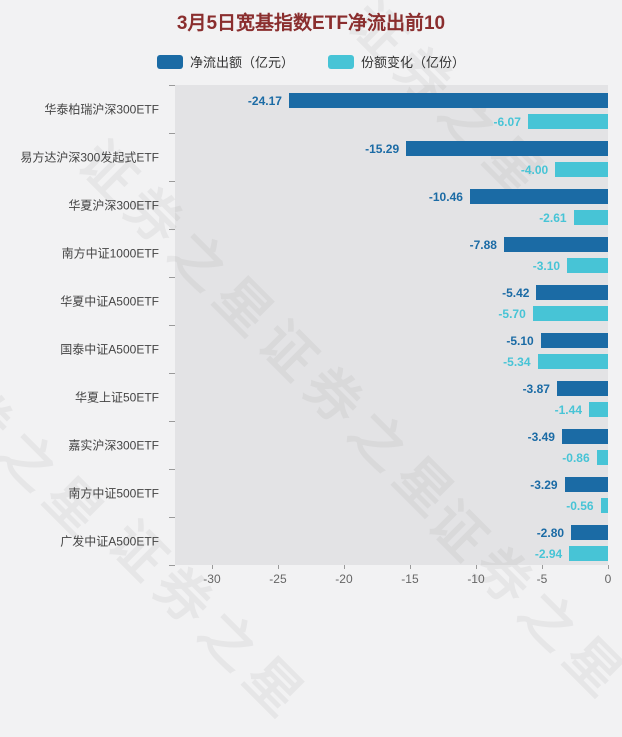 This screenshot has height=737, width=622. Describe the element at coordinates (113, 205) in the screenshot. I see `category-label: 华夏沪深300ETF` at that location.